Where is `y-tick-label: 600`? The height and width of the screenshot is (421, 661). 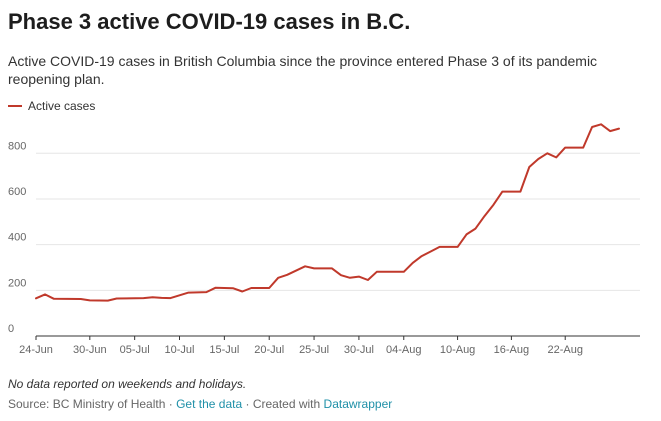
y-tick-label: 600 is located at coordinates (17, 192).